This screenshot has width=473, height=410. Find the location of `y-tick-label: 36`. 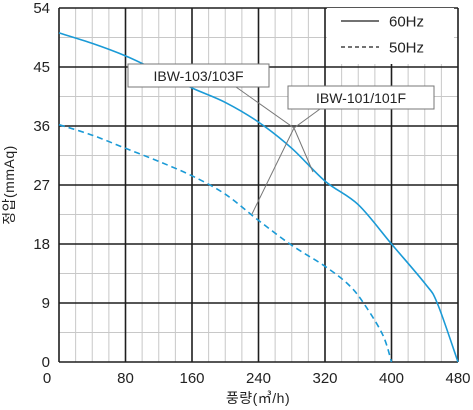

y-tick-label: 36 is located at coordinates (41, 126).